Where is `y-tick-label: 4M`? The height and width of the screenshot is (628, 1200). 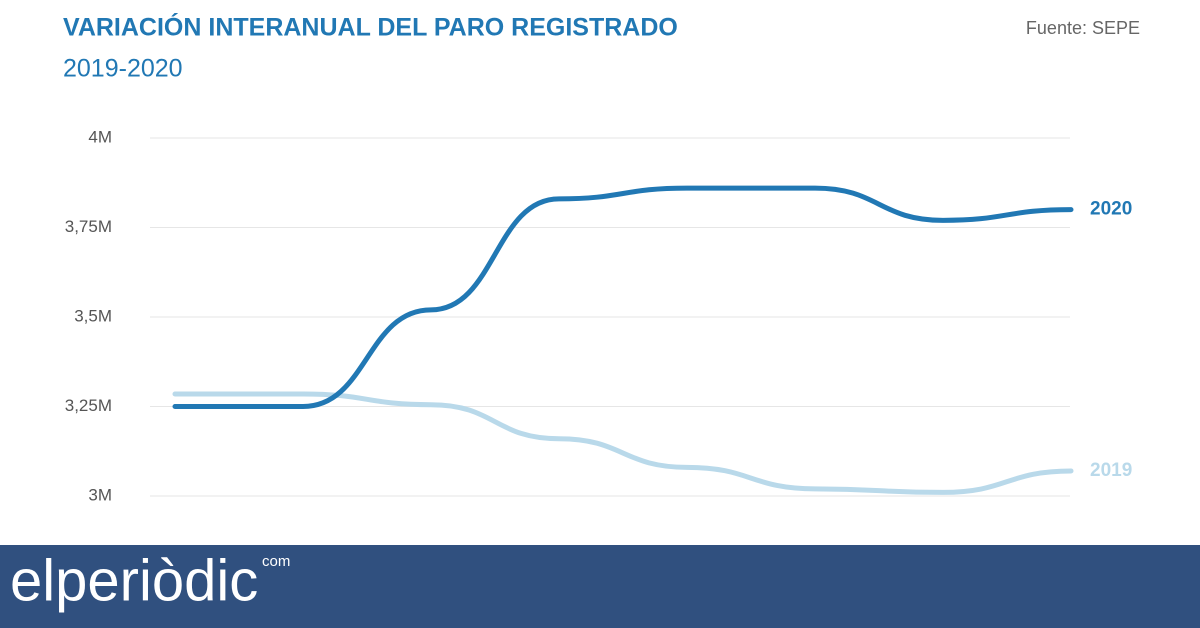 y-tick-label: 4M is located at coordinates (100, 136).